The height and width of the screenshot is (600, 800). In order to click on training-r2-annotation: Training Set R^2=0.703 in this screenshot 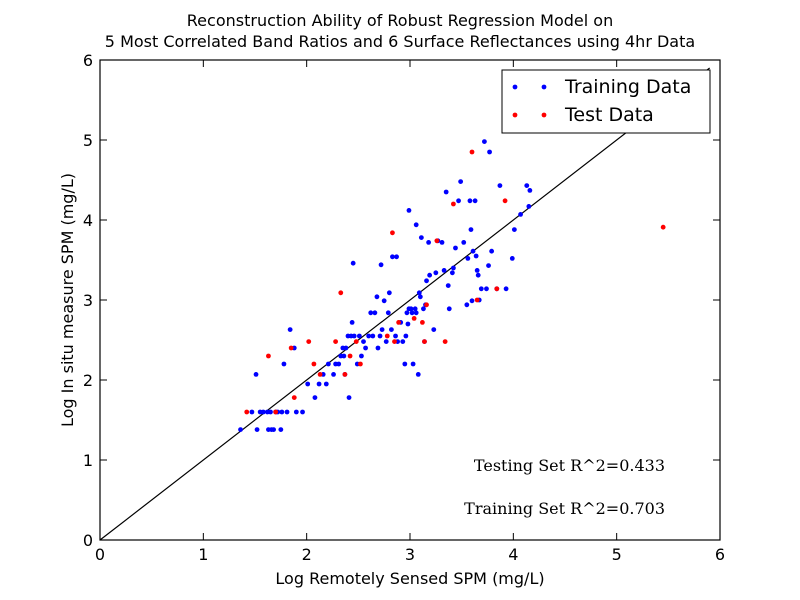, I will do `click(564, 508)`.